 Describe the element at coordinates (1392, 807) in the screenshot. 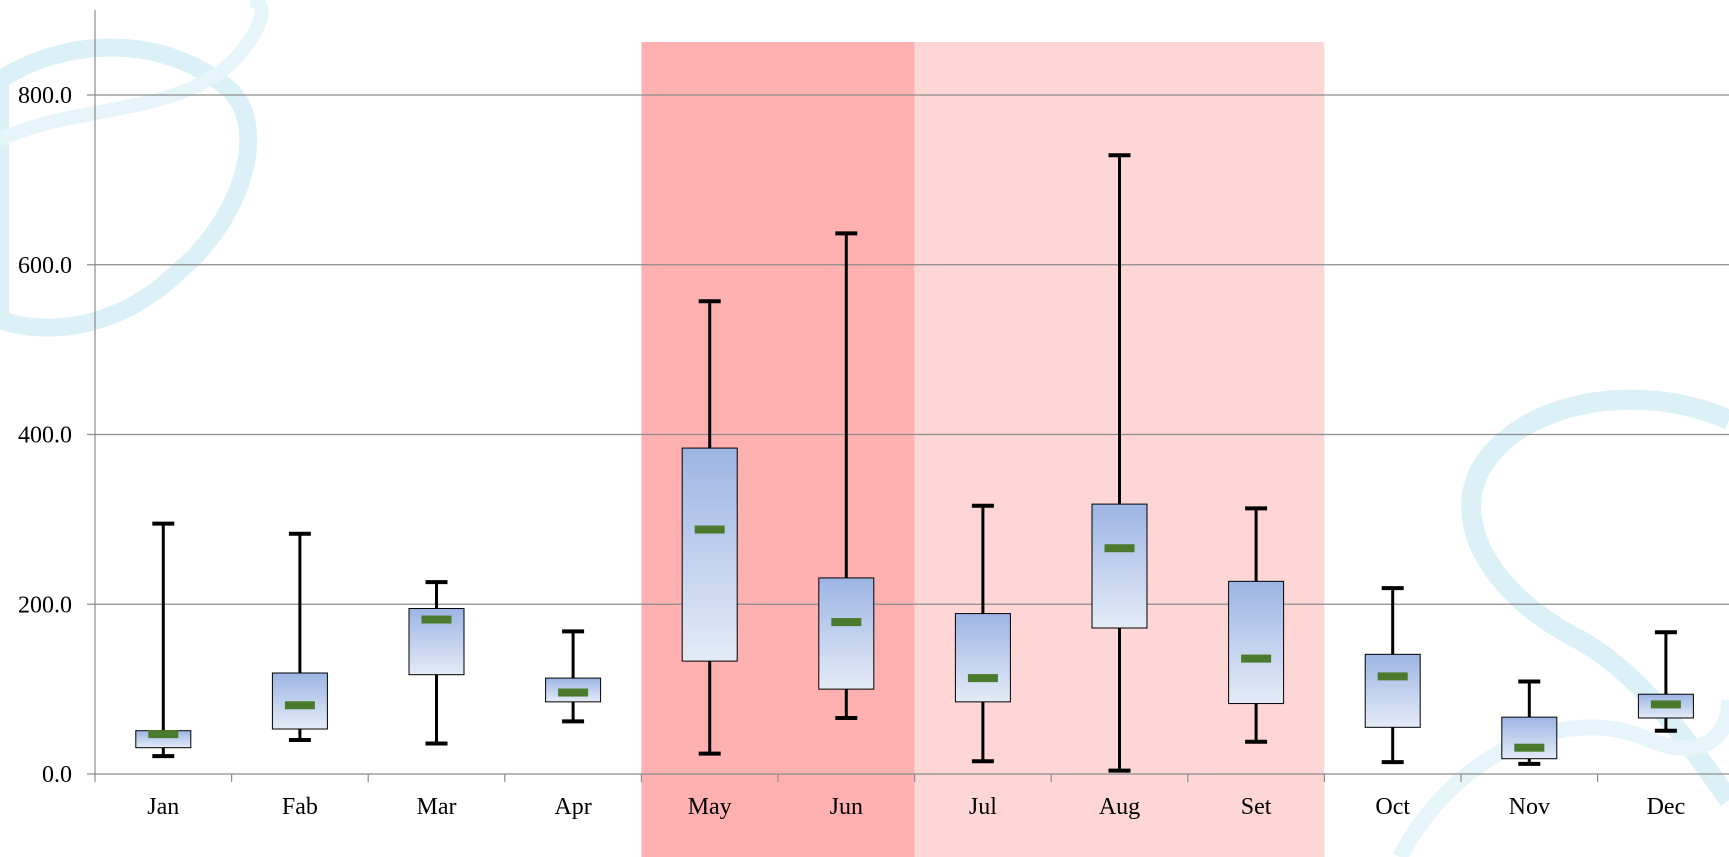

I see `x-tick-label-oct: Oct` at that location.